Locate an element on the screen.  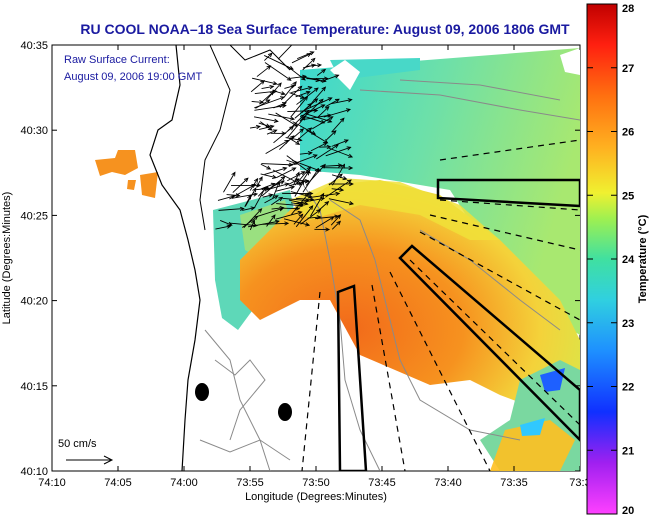
x-tick-label: 74:10 is located at coordinates (52, 483).